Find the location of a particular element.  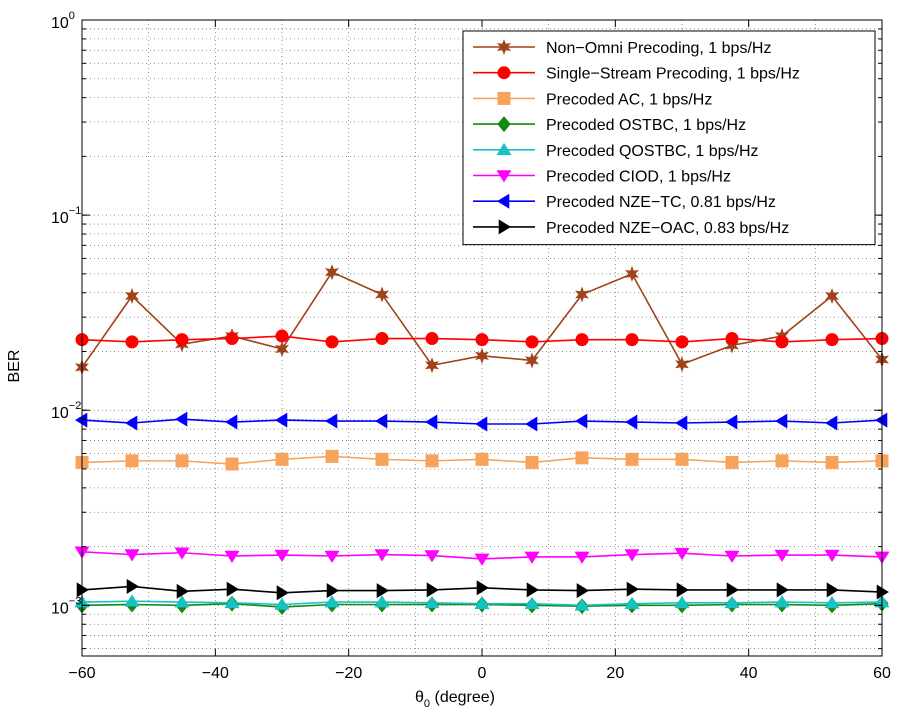

y-tick-label: 10⁰ is located at coordinates (63, 21).